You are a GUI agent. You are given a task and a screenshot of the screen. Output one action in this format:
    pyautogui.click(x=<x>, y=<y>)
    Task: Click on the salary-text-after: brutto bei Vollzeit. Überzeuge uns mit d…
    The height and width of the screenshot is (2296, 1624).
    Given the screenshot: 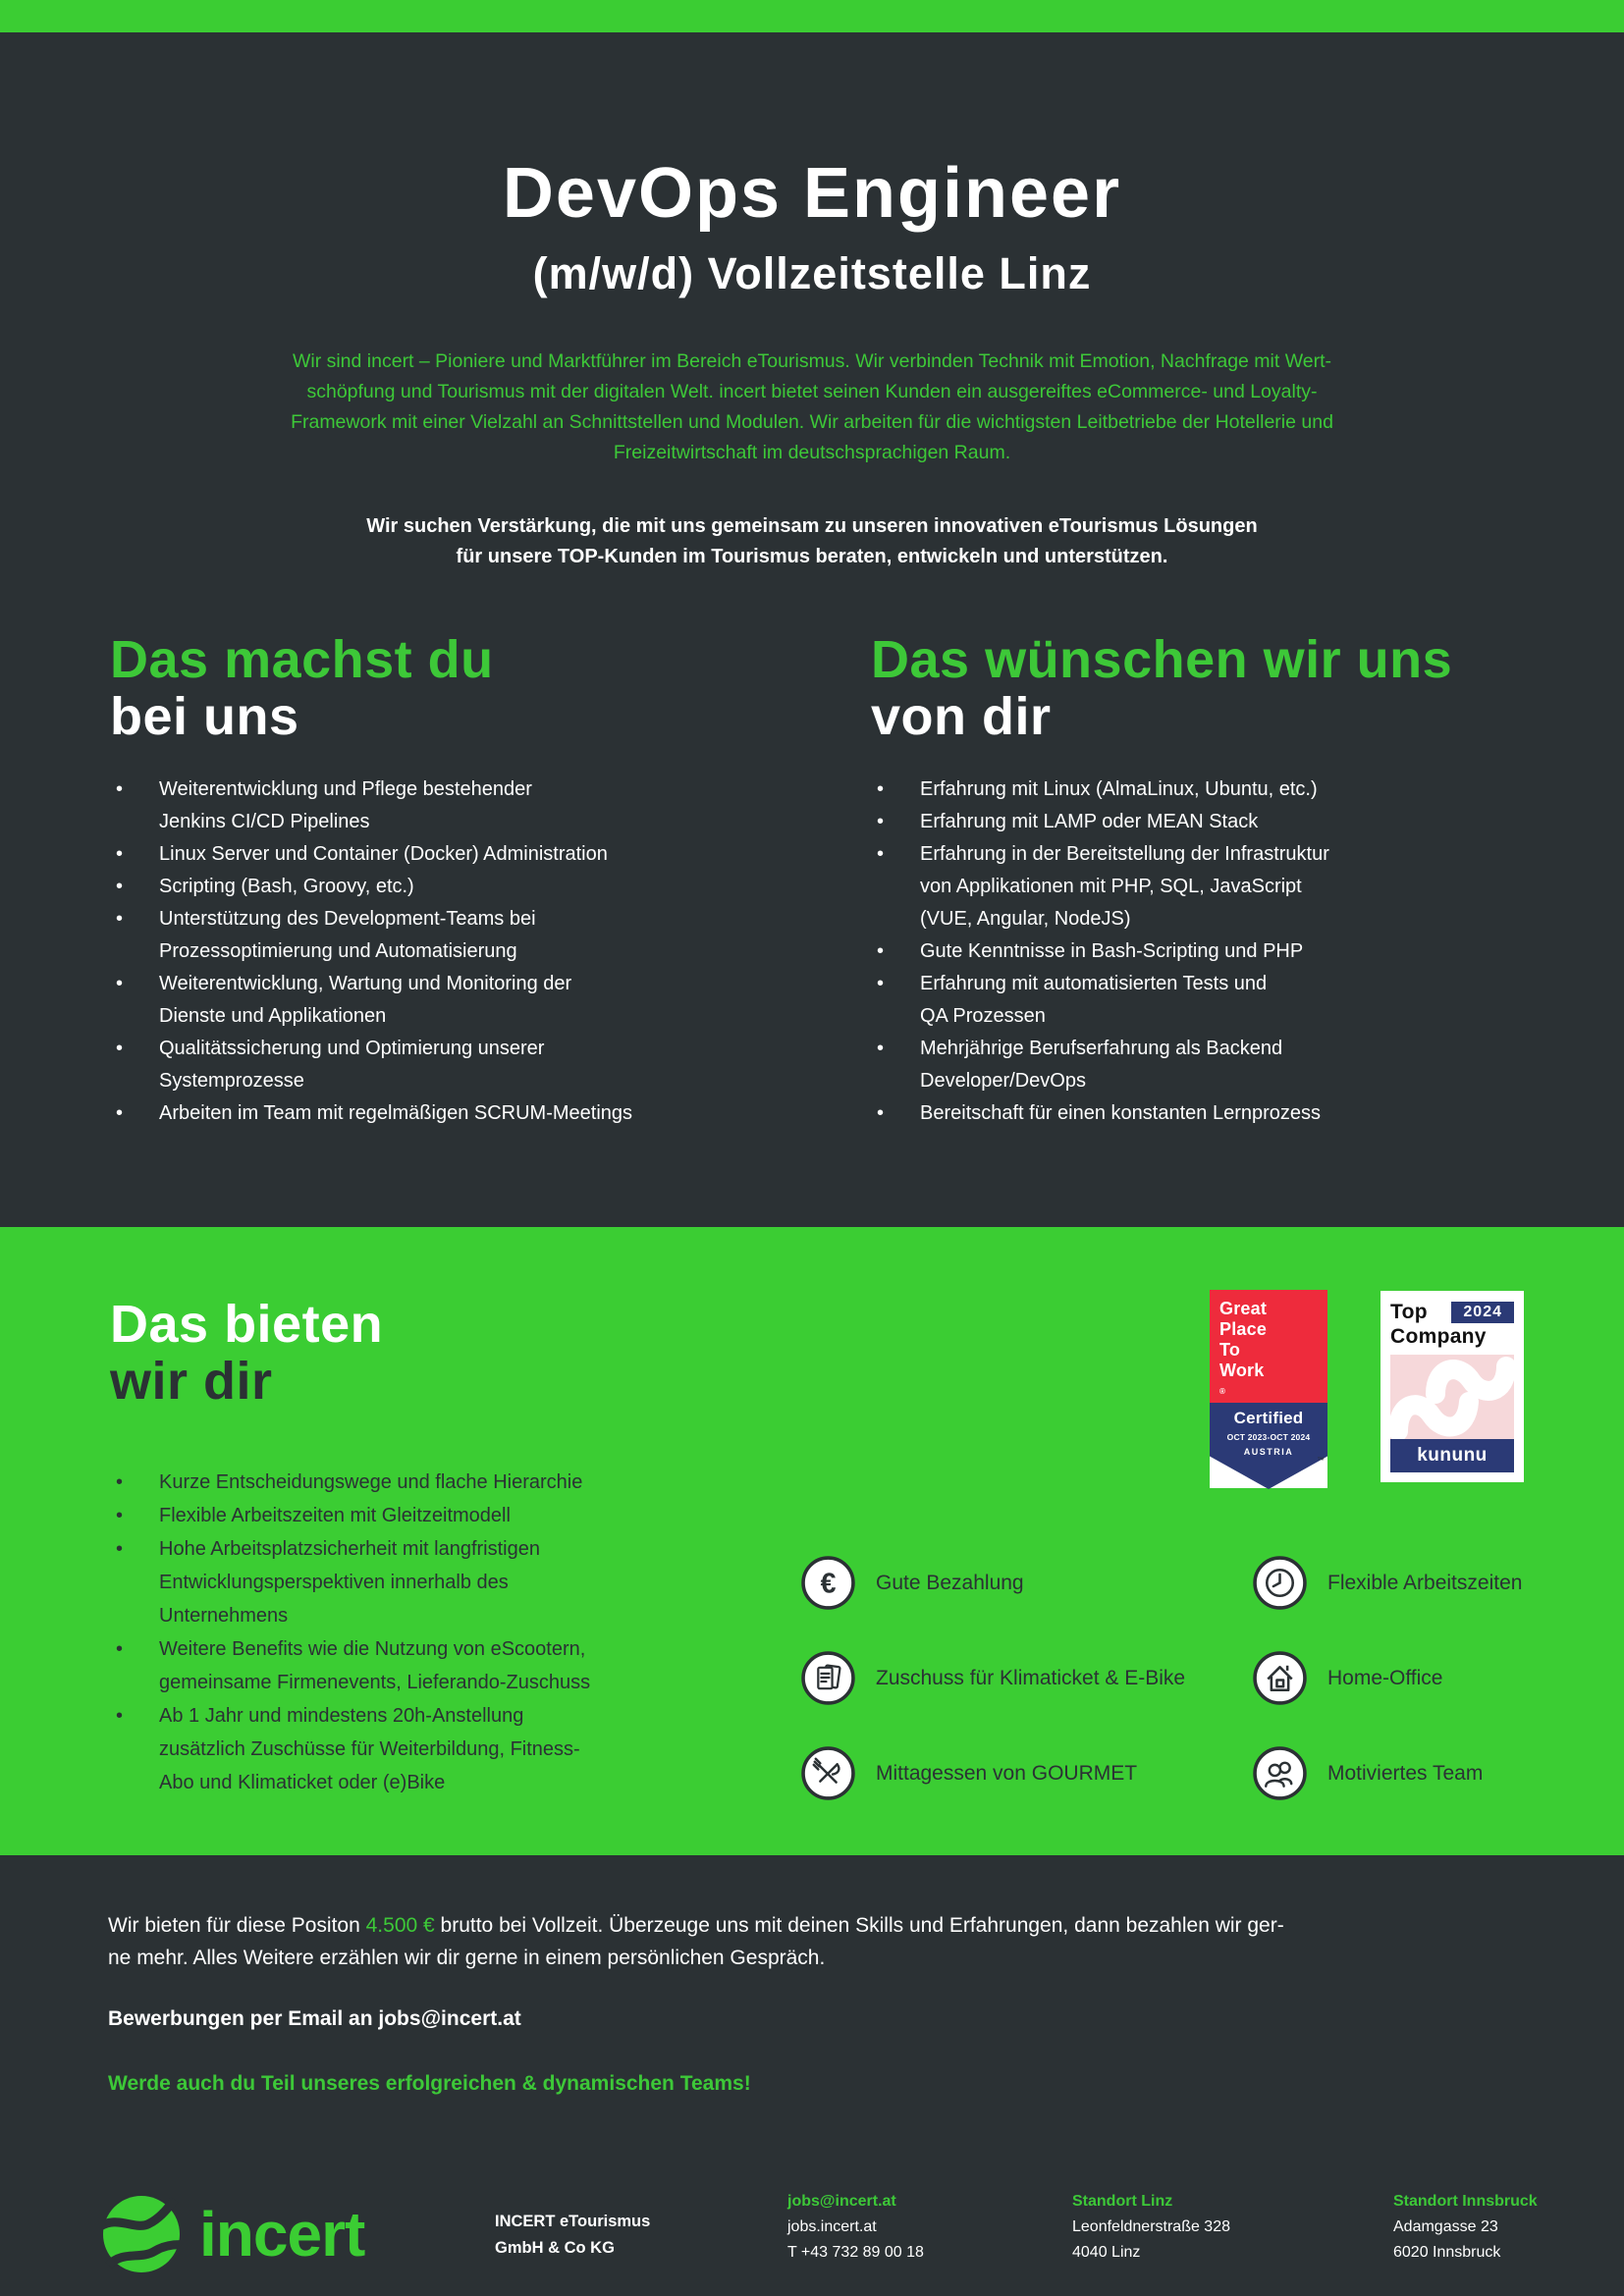 What is the action you would take?
    pyautogui.click(x=696, y=1941)
    